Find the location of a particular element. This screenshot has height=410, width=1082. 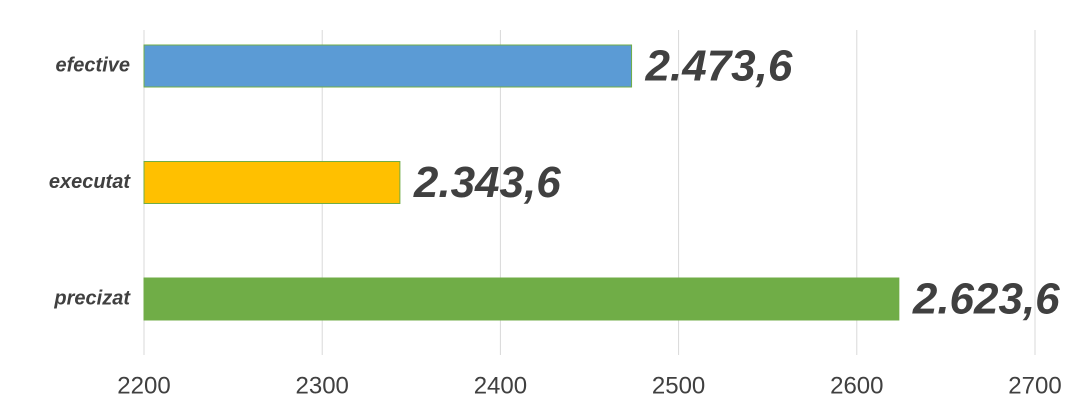

x-tick-label: 2400 is located at coordinates (500, 385).